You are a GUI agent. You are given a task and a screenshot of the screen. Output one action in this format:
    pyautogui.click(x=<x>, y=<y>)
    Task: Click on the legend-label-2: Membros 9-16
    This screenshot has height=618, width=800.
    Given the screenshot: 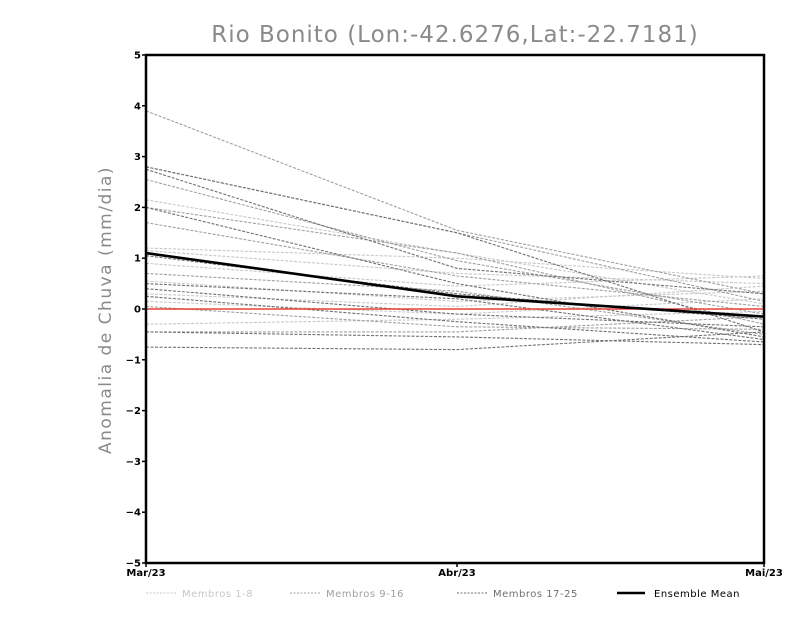 What is the action you would take?
    pyautogui.click(x=365, y=594)
    